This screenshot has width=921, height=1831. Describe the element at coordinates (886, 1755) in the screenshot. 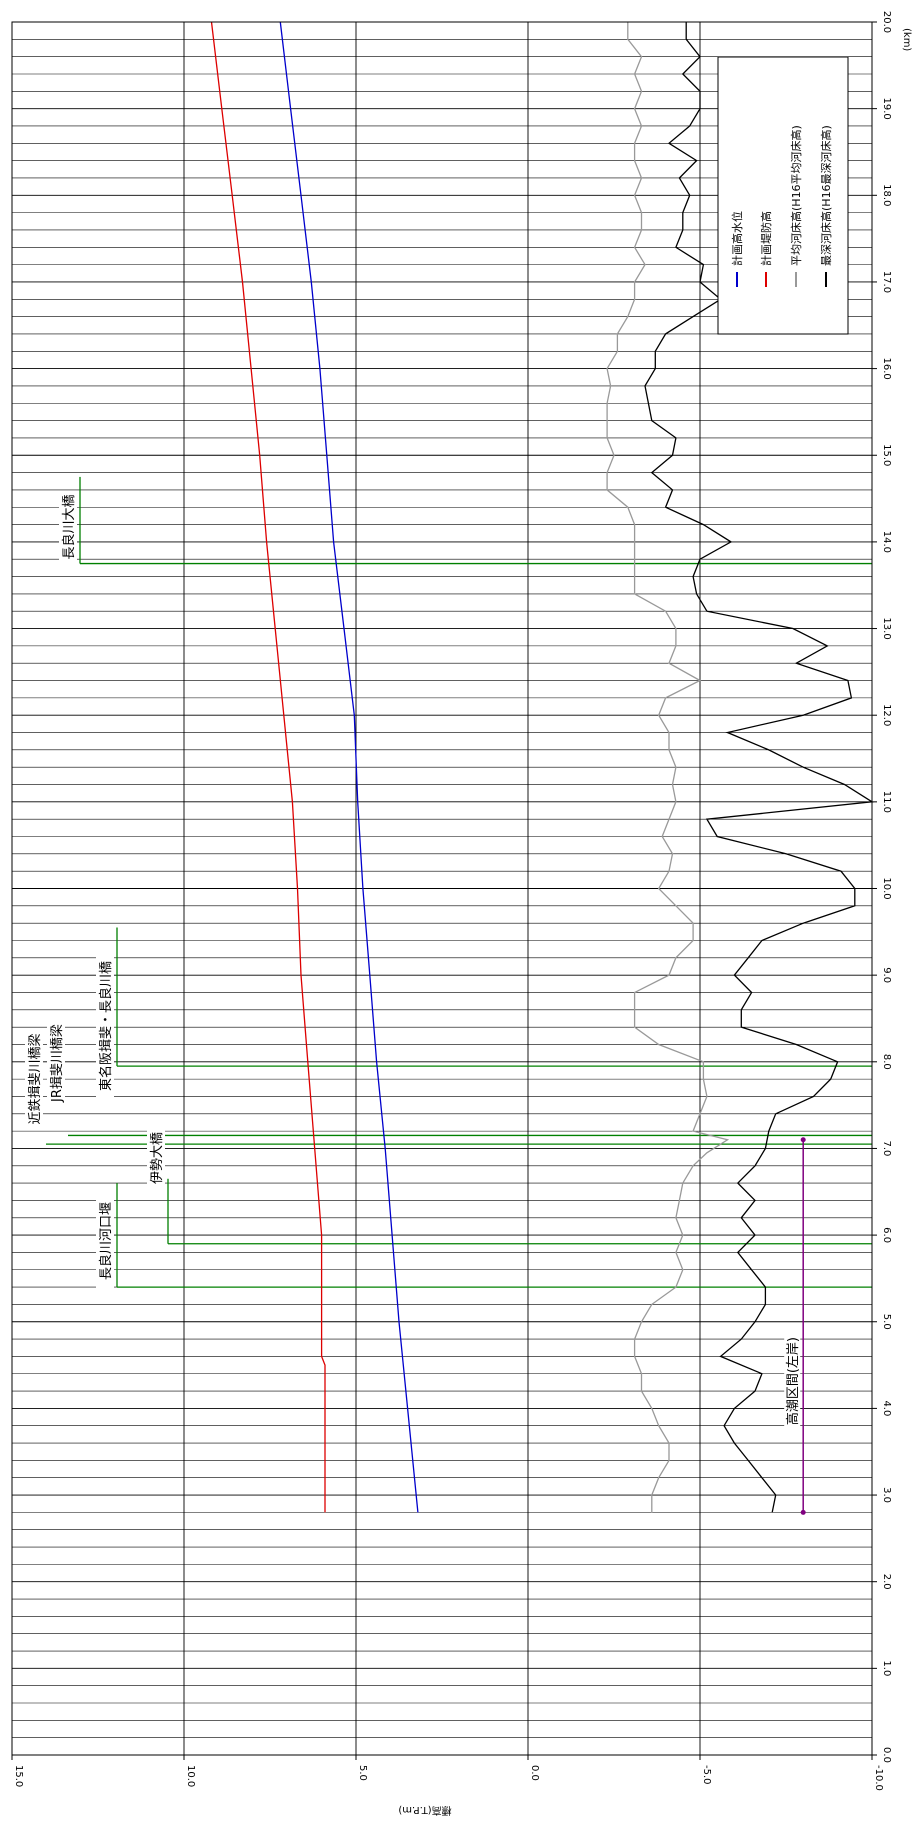

I see `x-tick-label: 0.0` at that location.